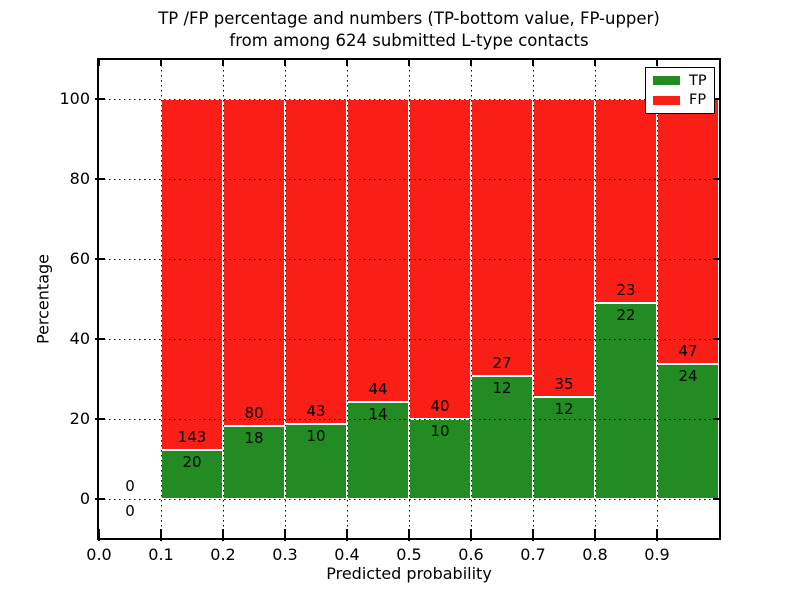  I want to click on x-tick-label: 0.3, so click(285, 554).